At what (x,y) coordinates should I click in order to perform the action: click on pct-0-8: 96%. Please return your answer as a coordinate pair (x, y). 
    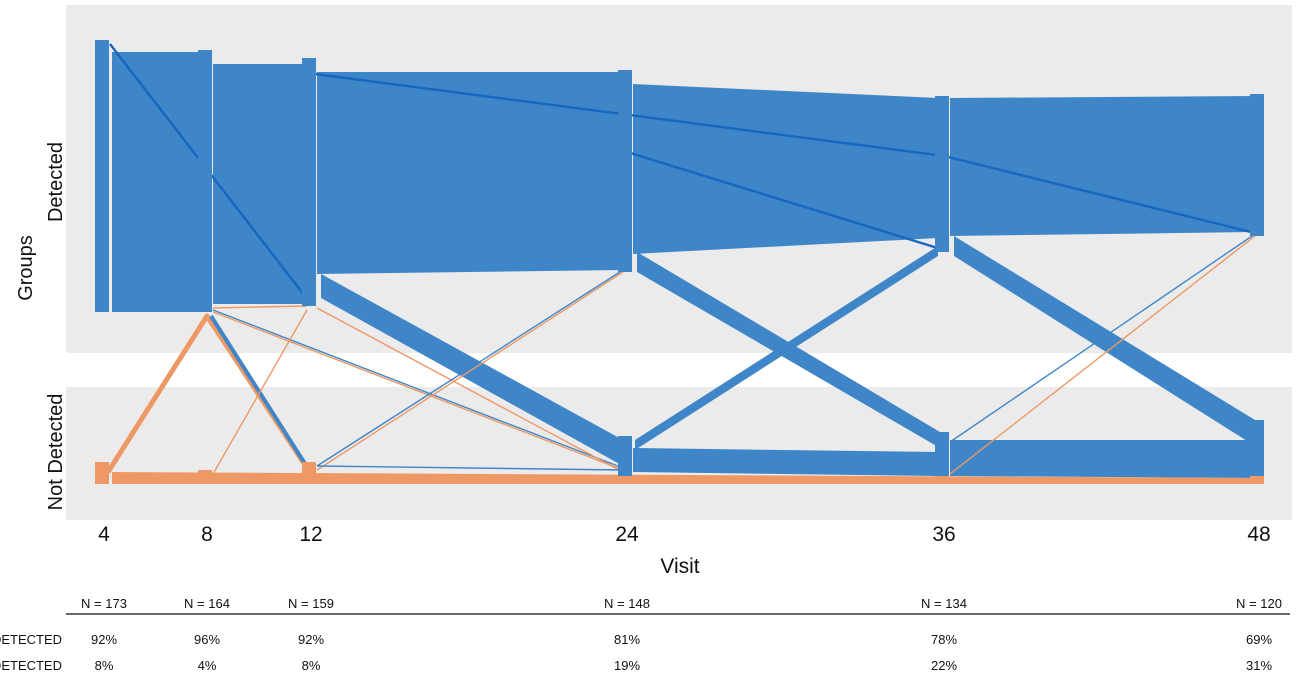
    Looking at the image, I should click on (207, 639).